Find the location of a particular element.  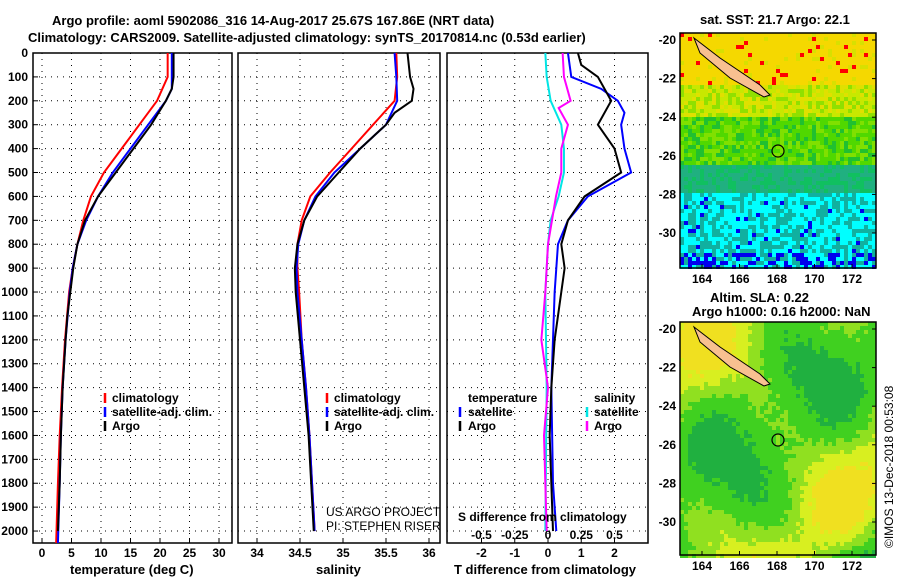

y-tick-label: 1400 is located at coordinates (14, 388).